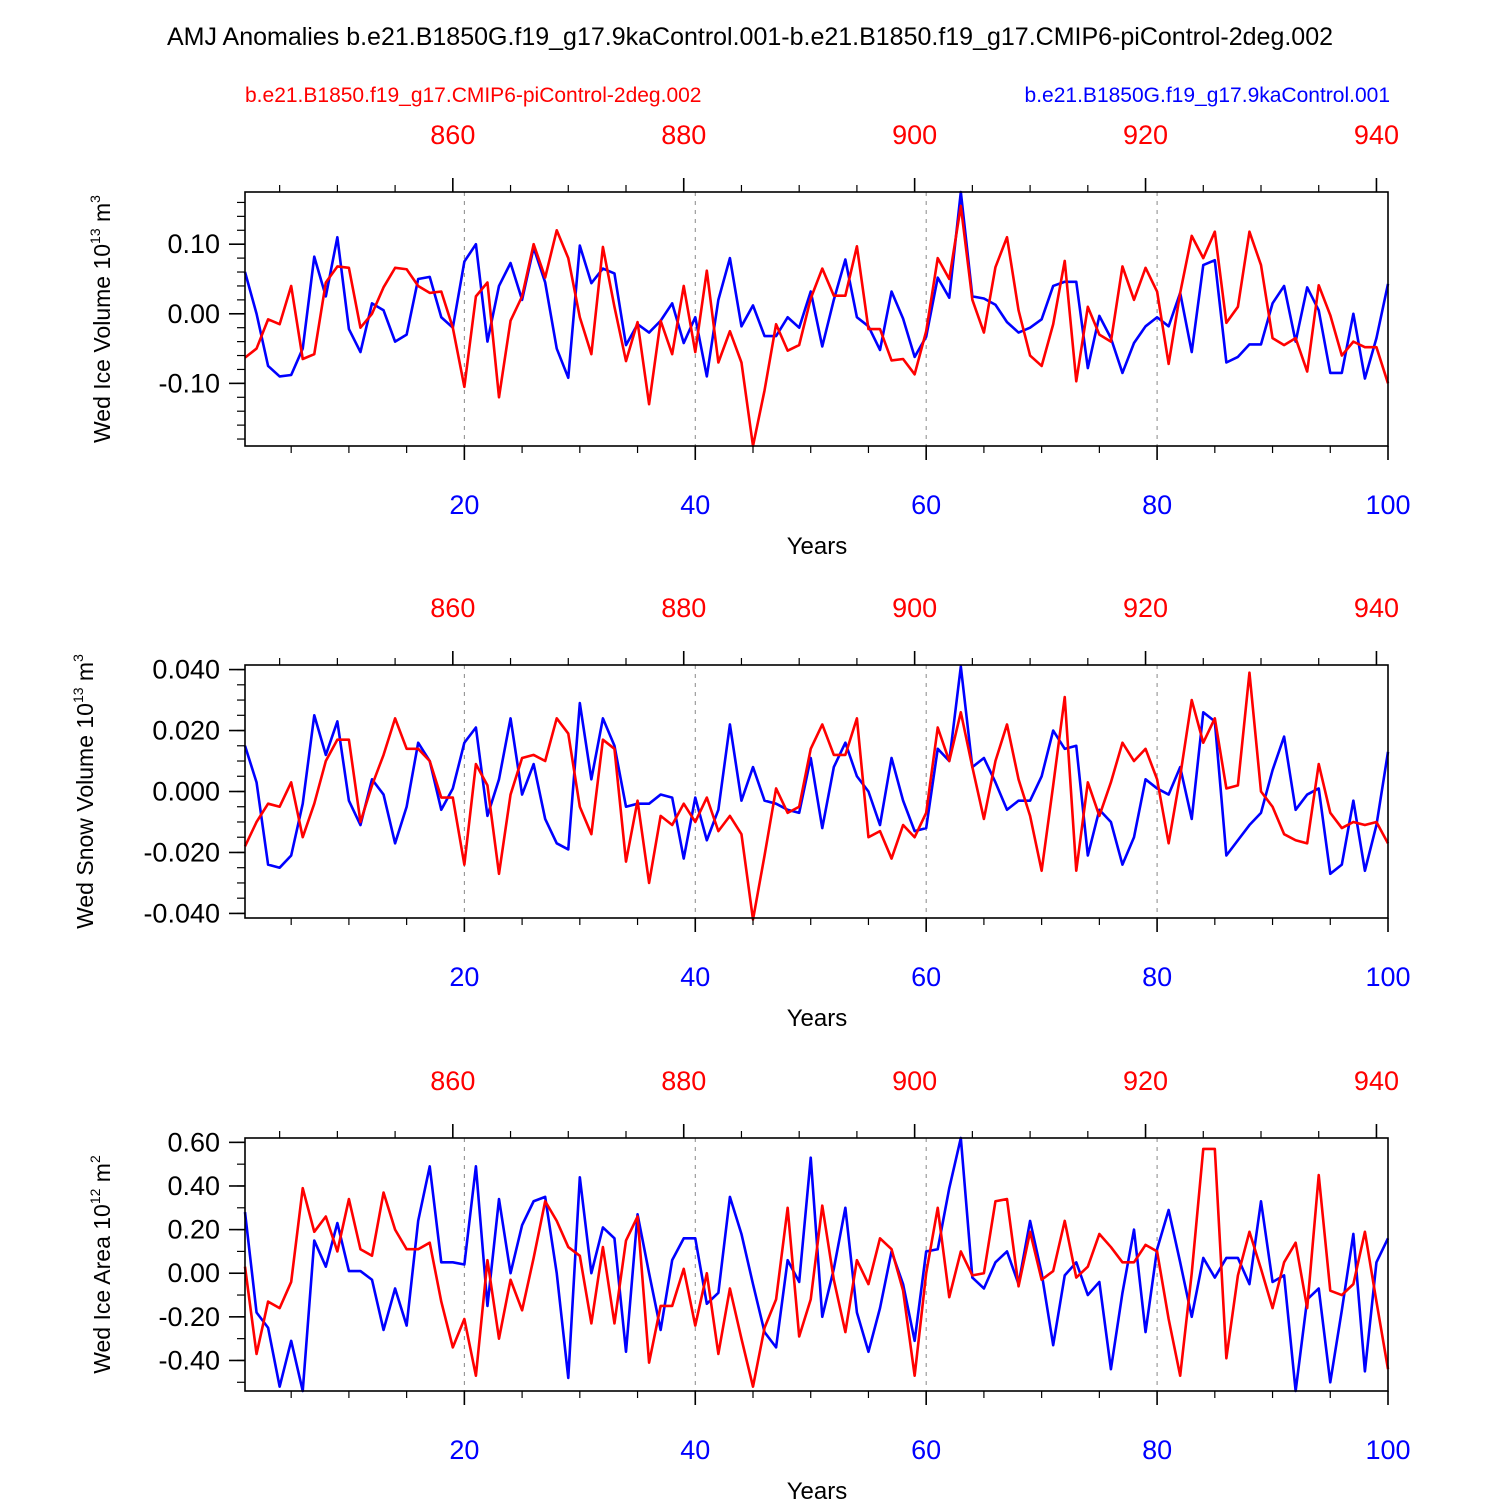 This screenshot has width=1500, height=1500. What do you see at coordinates (193, 1186) in the screenshot?
I see `y-tick-label: 0.40` at bounding box center [193, 1186].